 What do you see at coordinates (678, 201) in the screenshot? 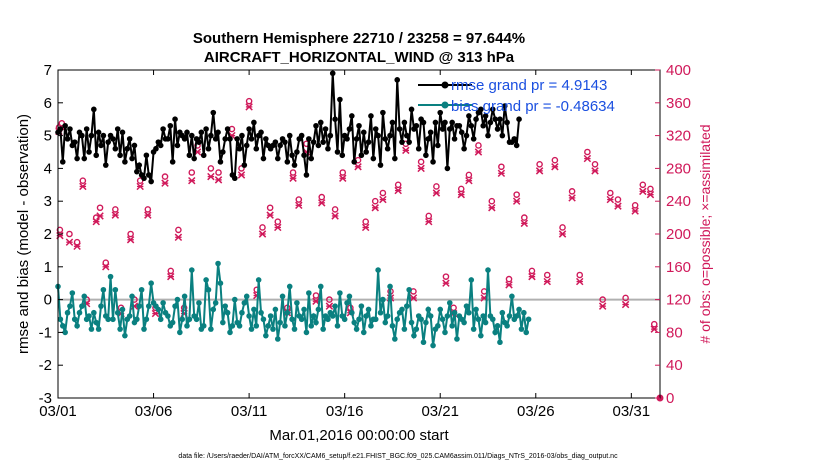
I see `y2-tick-label: 240` at bounding box center [678, 201].